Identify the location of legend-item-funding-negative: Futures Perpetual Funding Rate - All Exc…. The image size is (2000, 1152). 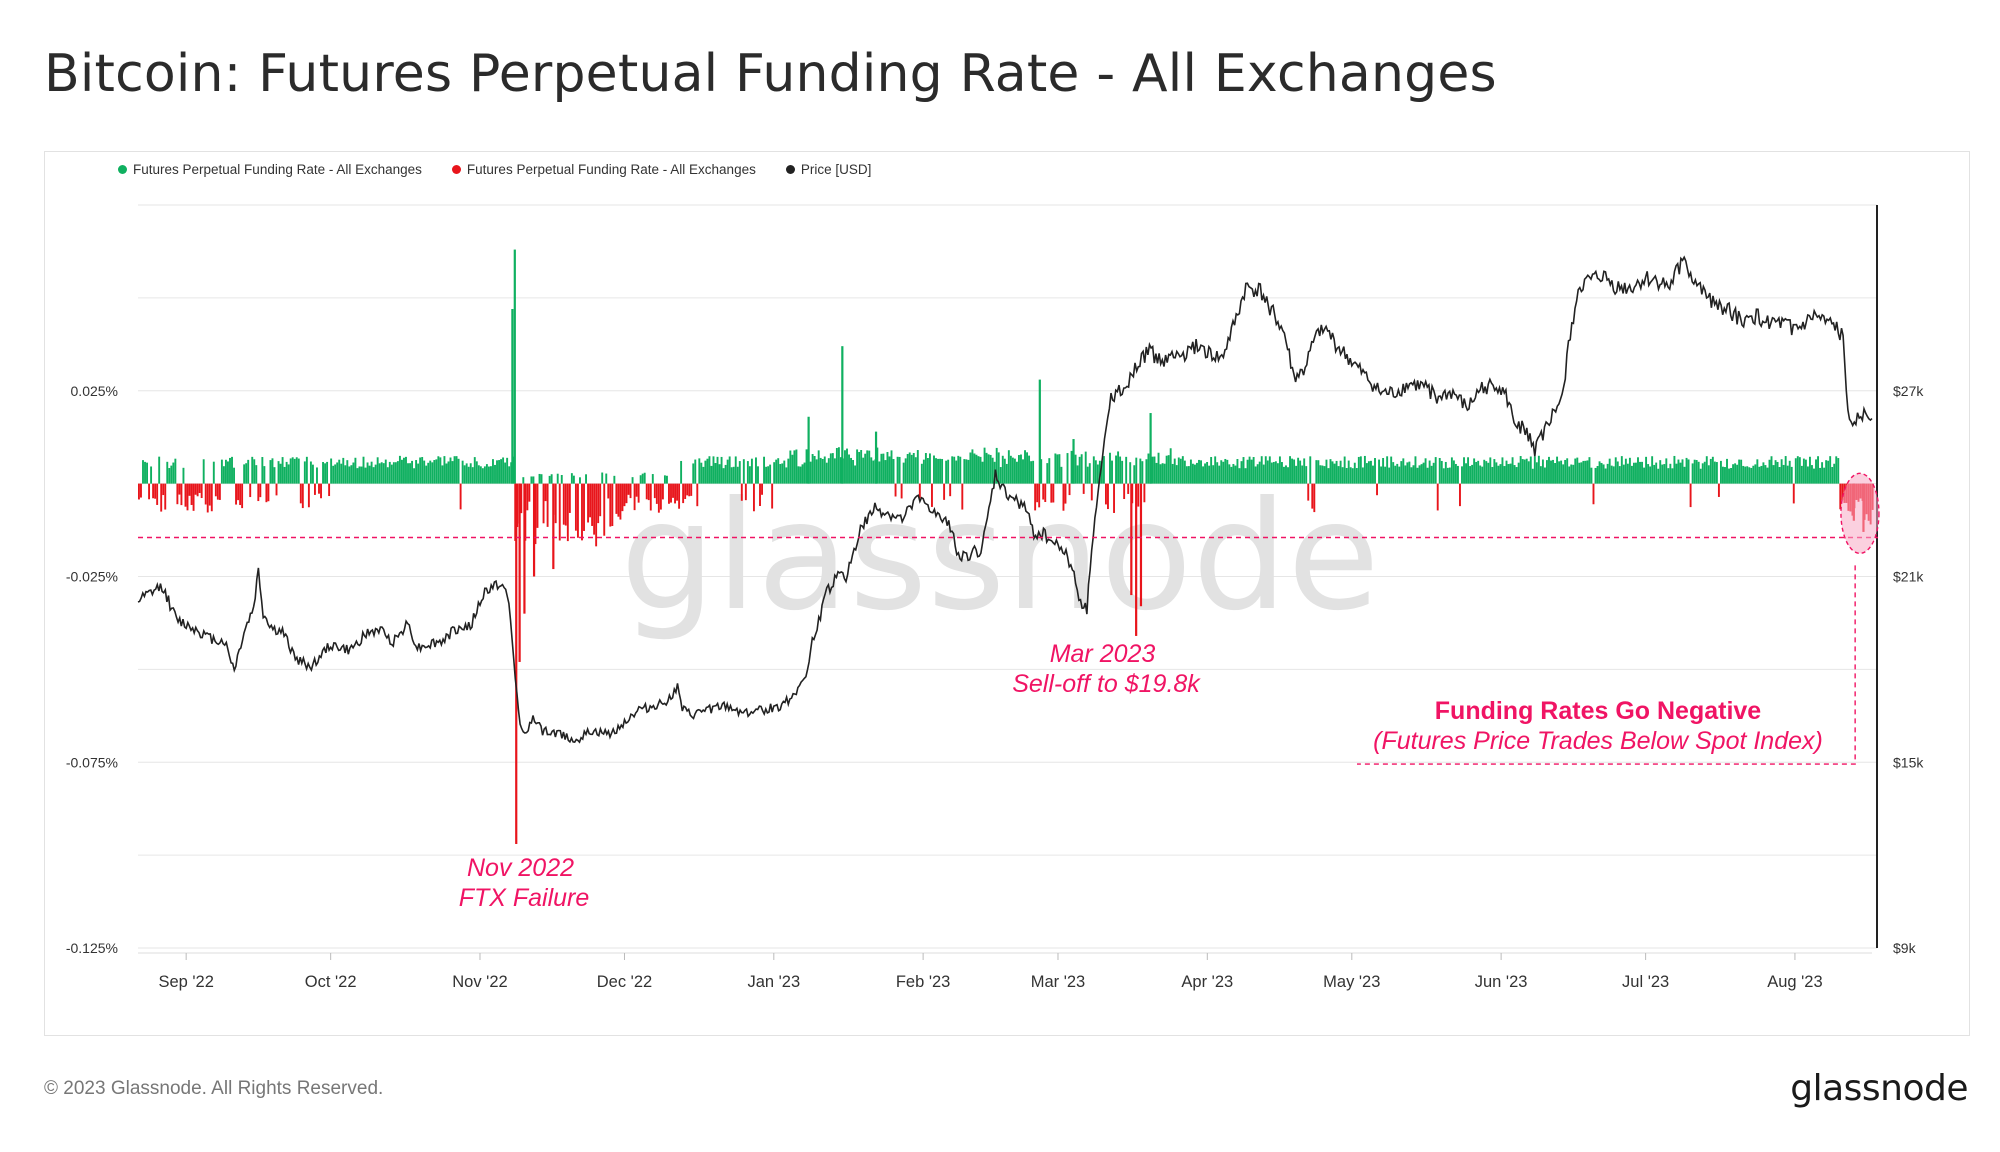
(603, 169).